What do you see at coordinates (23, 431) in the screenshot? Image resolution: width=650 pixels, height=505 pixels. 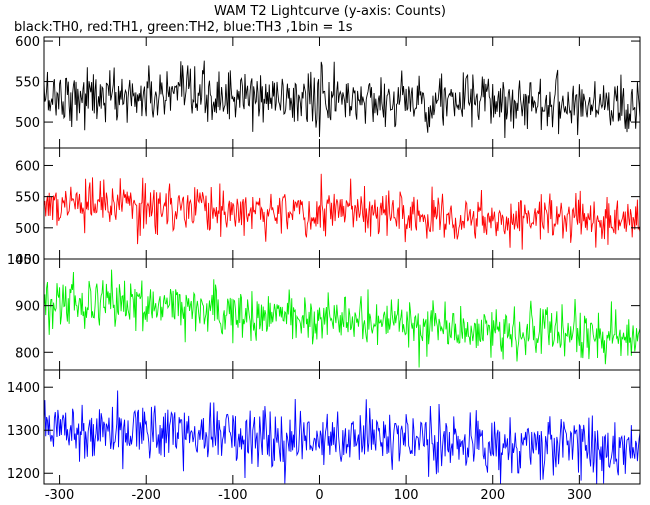 I see `y-tick-label: 1300` at bounding box center [23, 431].